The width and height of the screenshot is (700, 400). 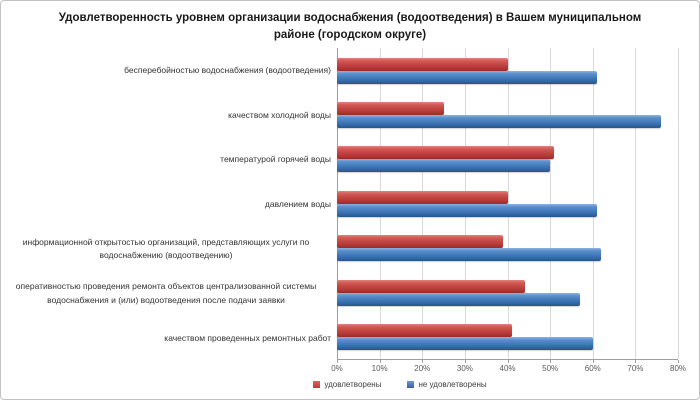 I want to click on category-label-text: качеством холодной воды, so click(x=279, y=114).